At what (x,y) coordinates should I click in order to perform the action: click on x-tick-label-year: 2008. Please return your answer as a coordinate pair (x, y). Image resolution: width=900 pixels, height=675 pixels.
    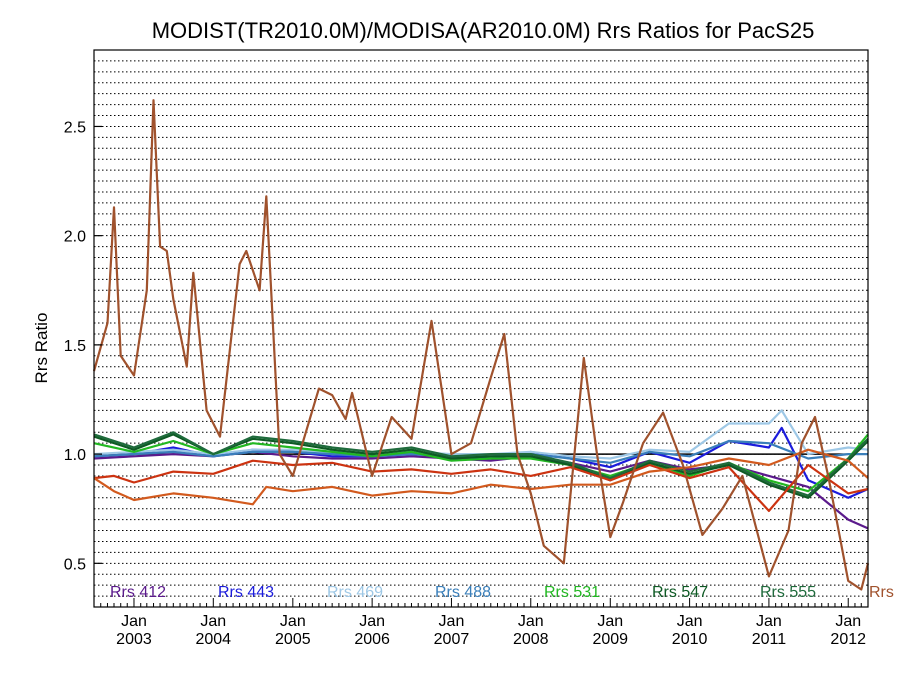
    Looking at the image, I should click on (531, 639).